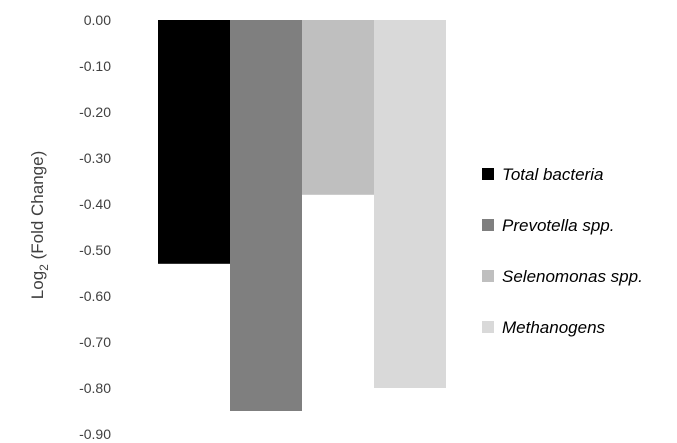 This screenshot has height=443, width=677. Describe the element at coordinates (95, 158) in the screenshot. I see `y-tick-label: -0.30` at that location.